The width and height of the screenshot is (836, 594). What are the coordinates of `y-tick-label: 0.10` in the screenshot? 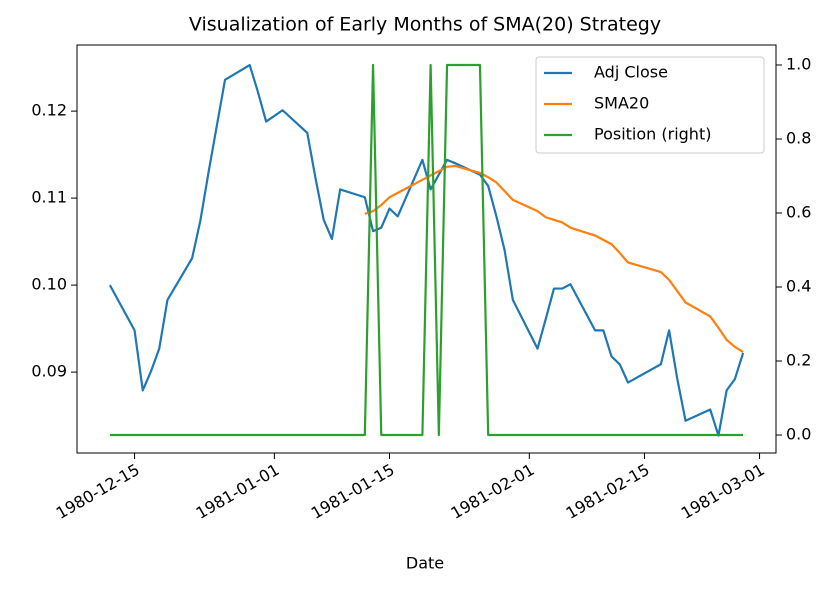 It's located at (49, 284).